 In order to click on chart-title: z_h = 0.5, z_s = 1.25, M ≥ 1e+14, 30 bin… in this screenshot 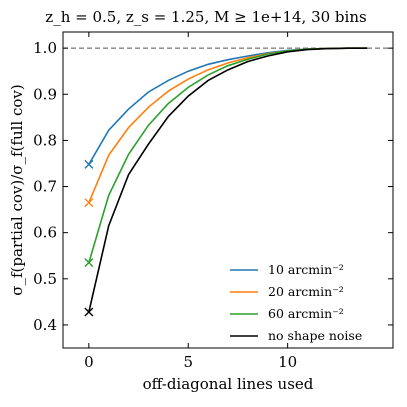, I will do `click(205, 17)`.